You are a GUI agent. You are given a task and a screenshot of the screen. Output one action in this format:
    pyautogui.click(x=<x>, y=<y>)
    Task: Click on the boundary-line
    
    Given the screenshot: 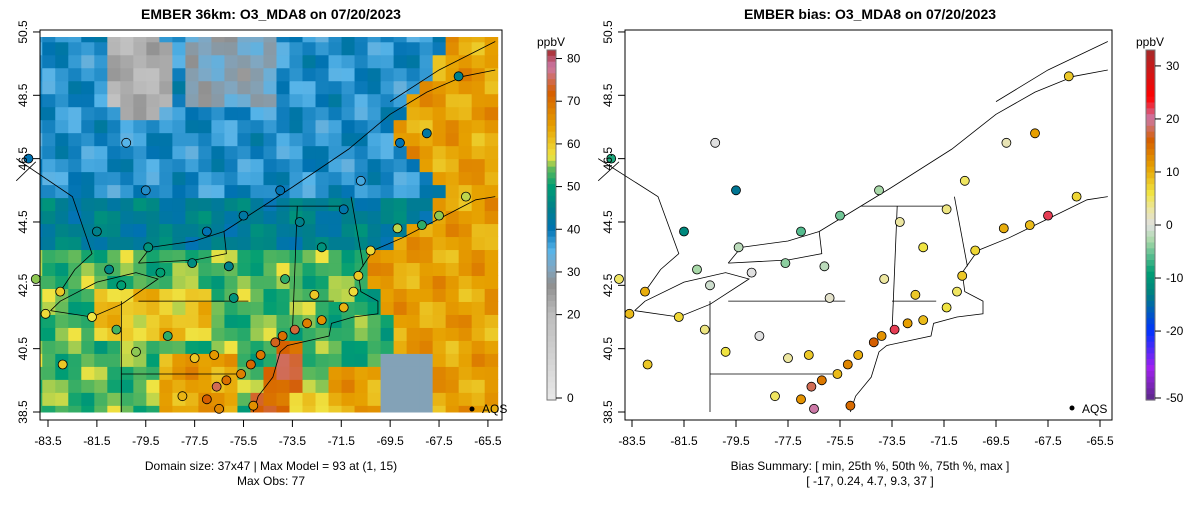 What is the action you would take?
    pyautogui.click(x=442, y=71)
    